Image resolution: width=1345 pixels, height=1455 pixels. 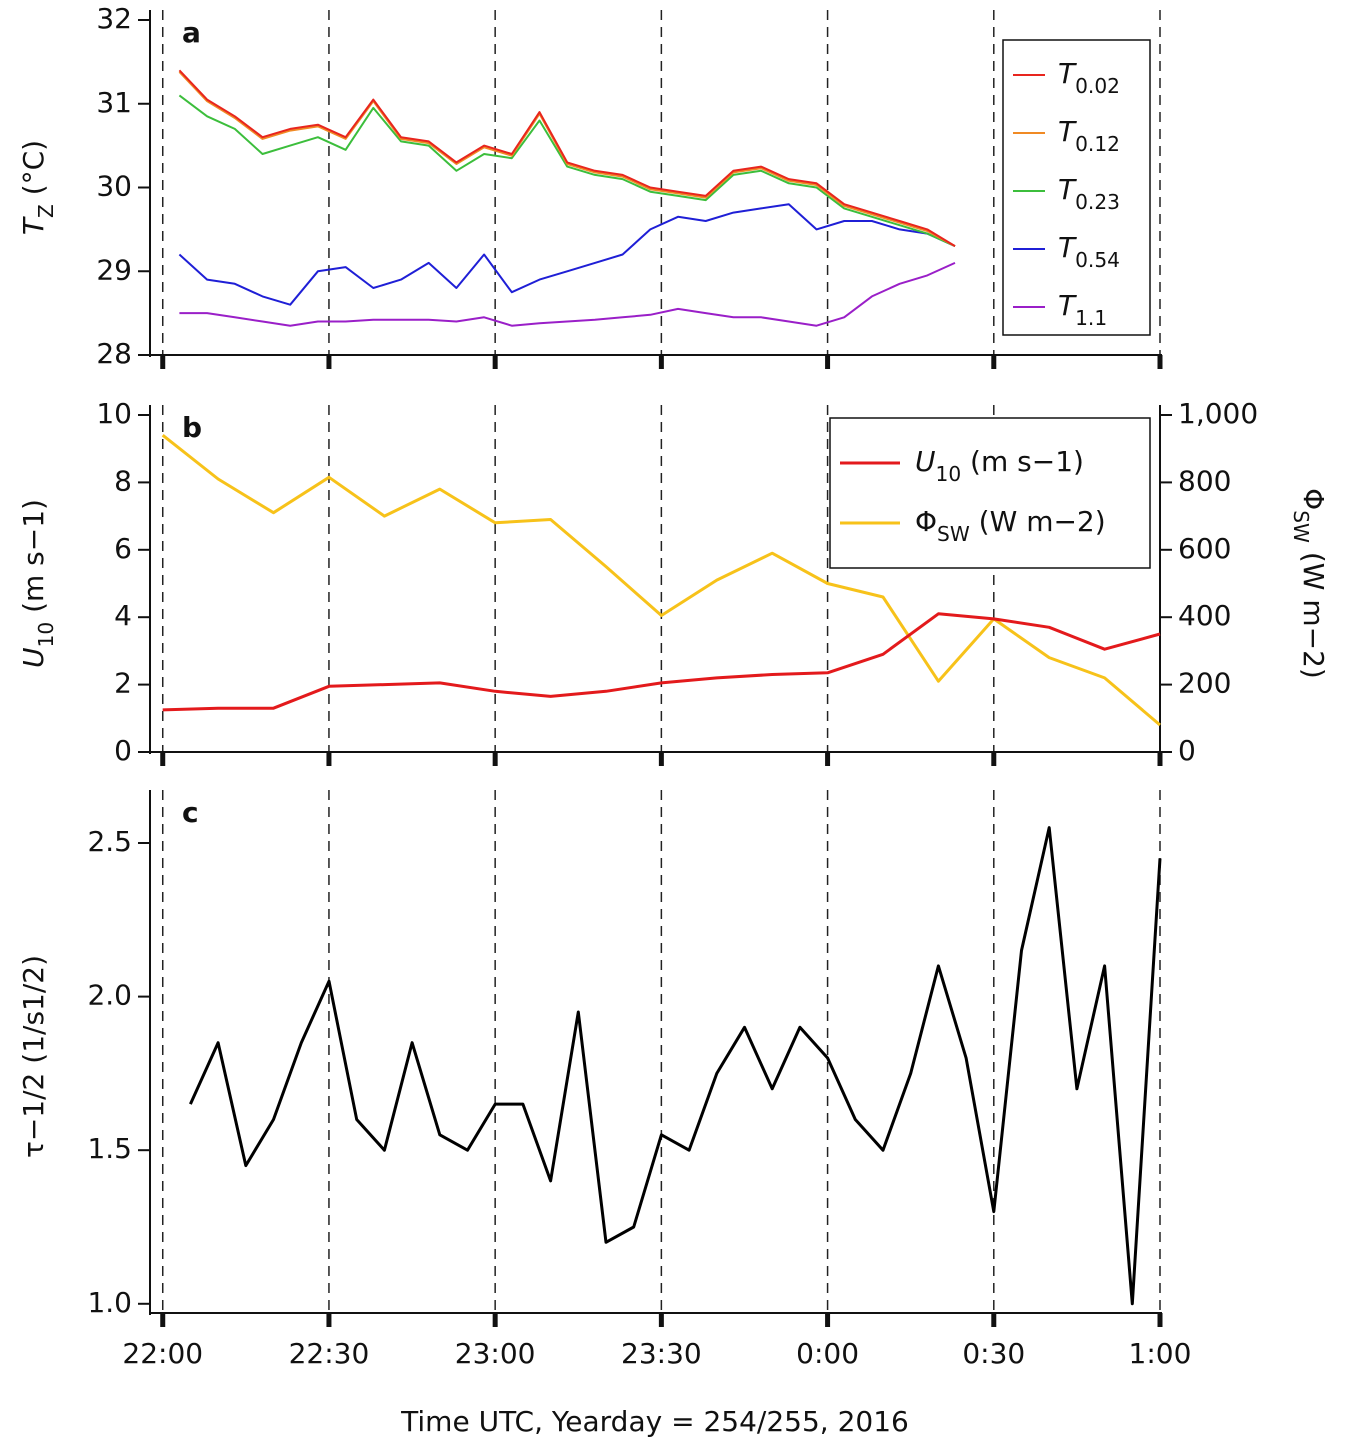 I want to click on legend-label: ΦSW (W m−2), so click(x=1010, y=525).